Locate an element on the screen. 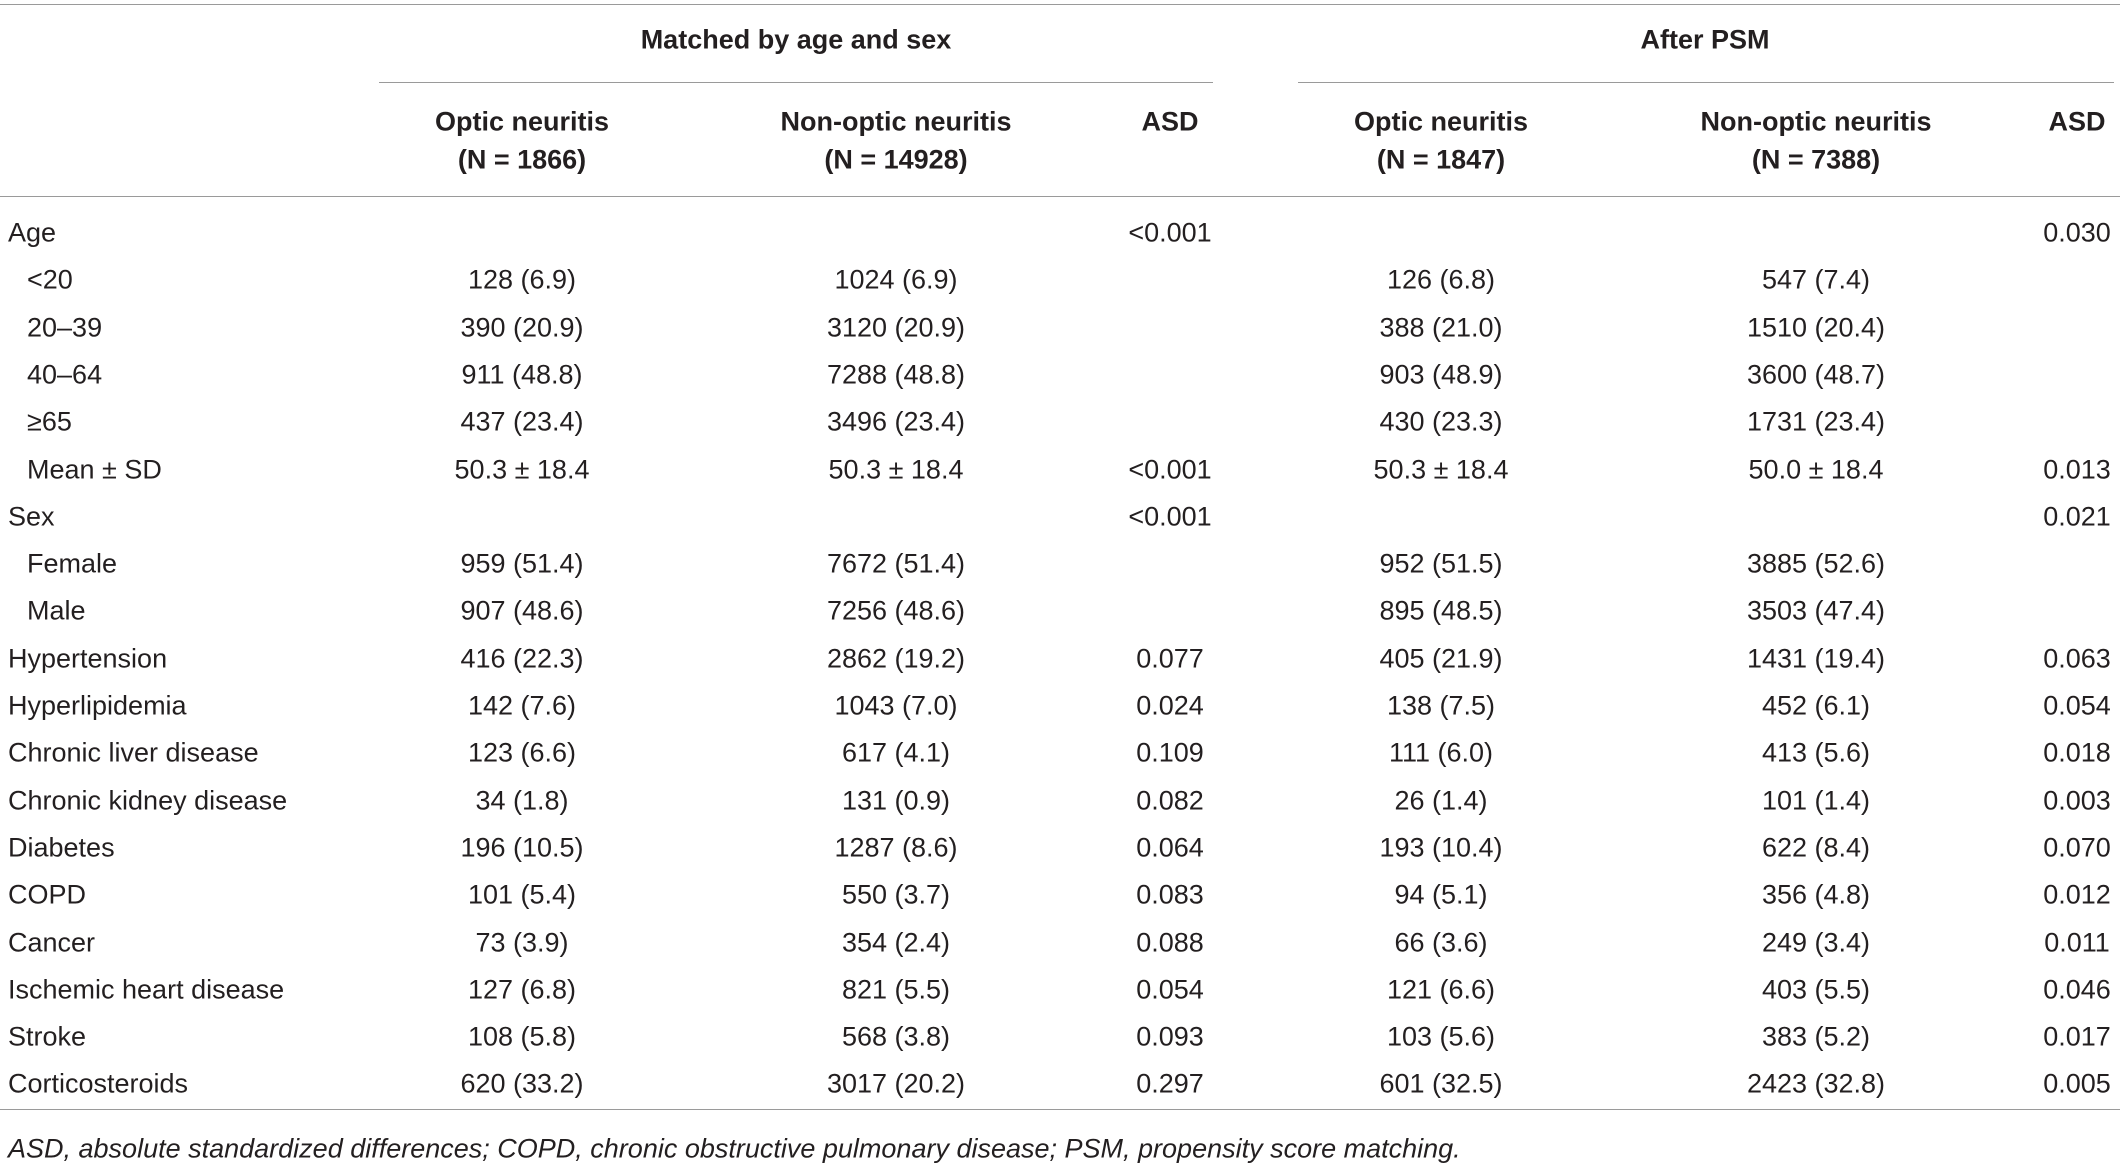  cell: 108 (5.8) is located at coordinates (522, 1036).